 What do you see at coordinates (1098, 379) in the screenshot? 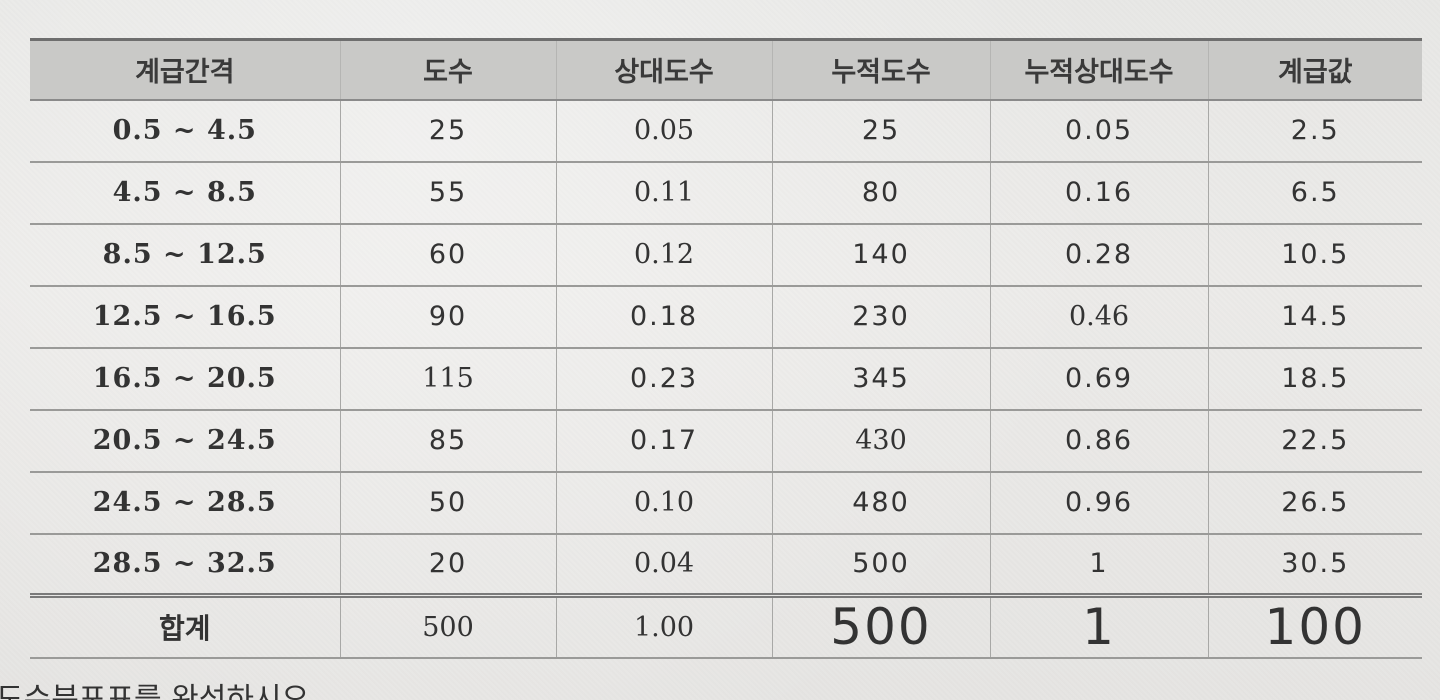
I see `cell-cumulative-relative-handwritten: 0.69` at bounding box center [1098, 379].